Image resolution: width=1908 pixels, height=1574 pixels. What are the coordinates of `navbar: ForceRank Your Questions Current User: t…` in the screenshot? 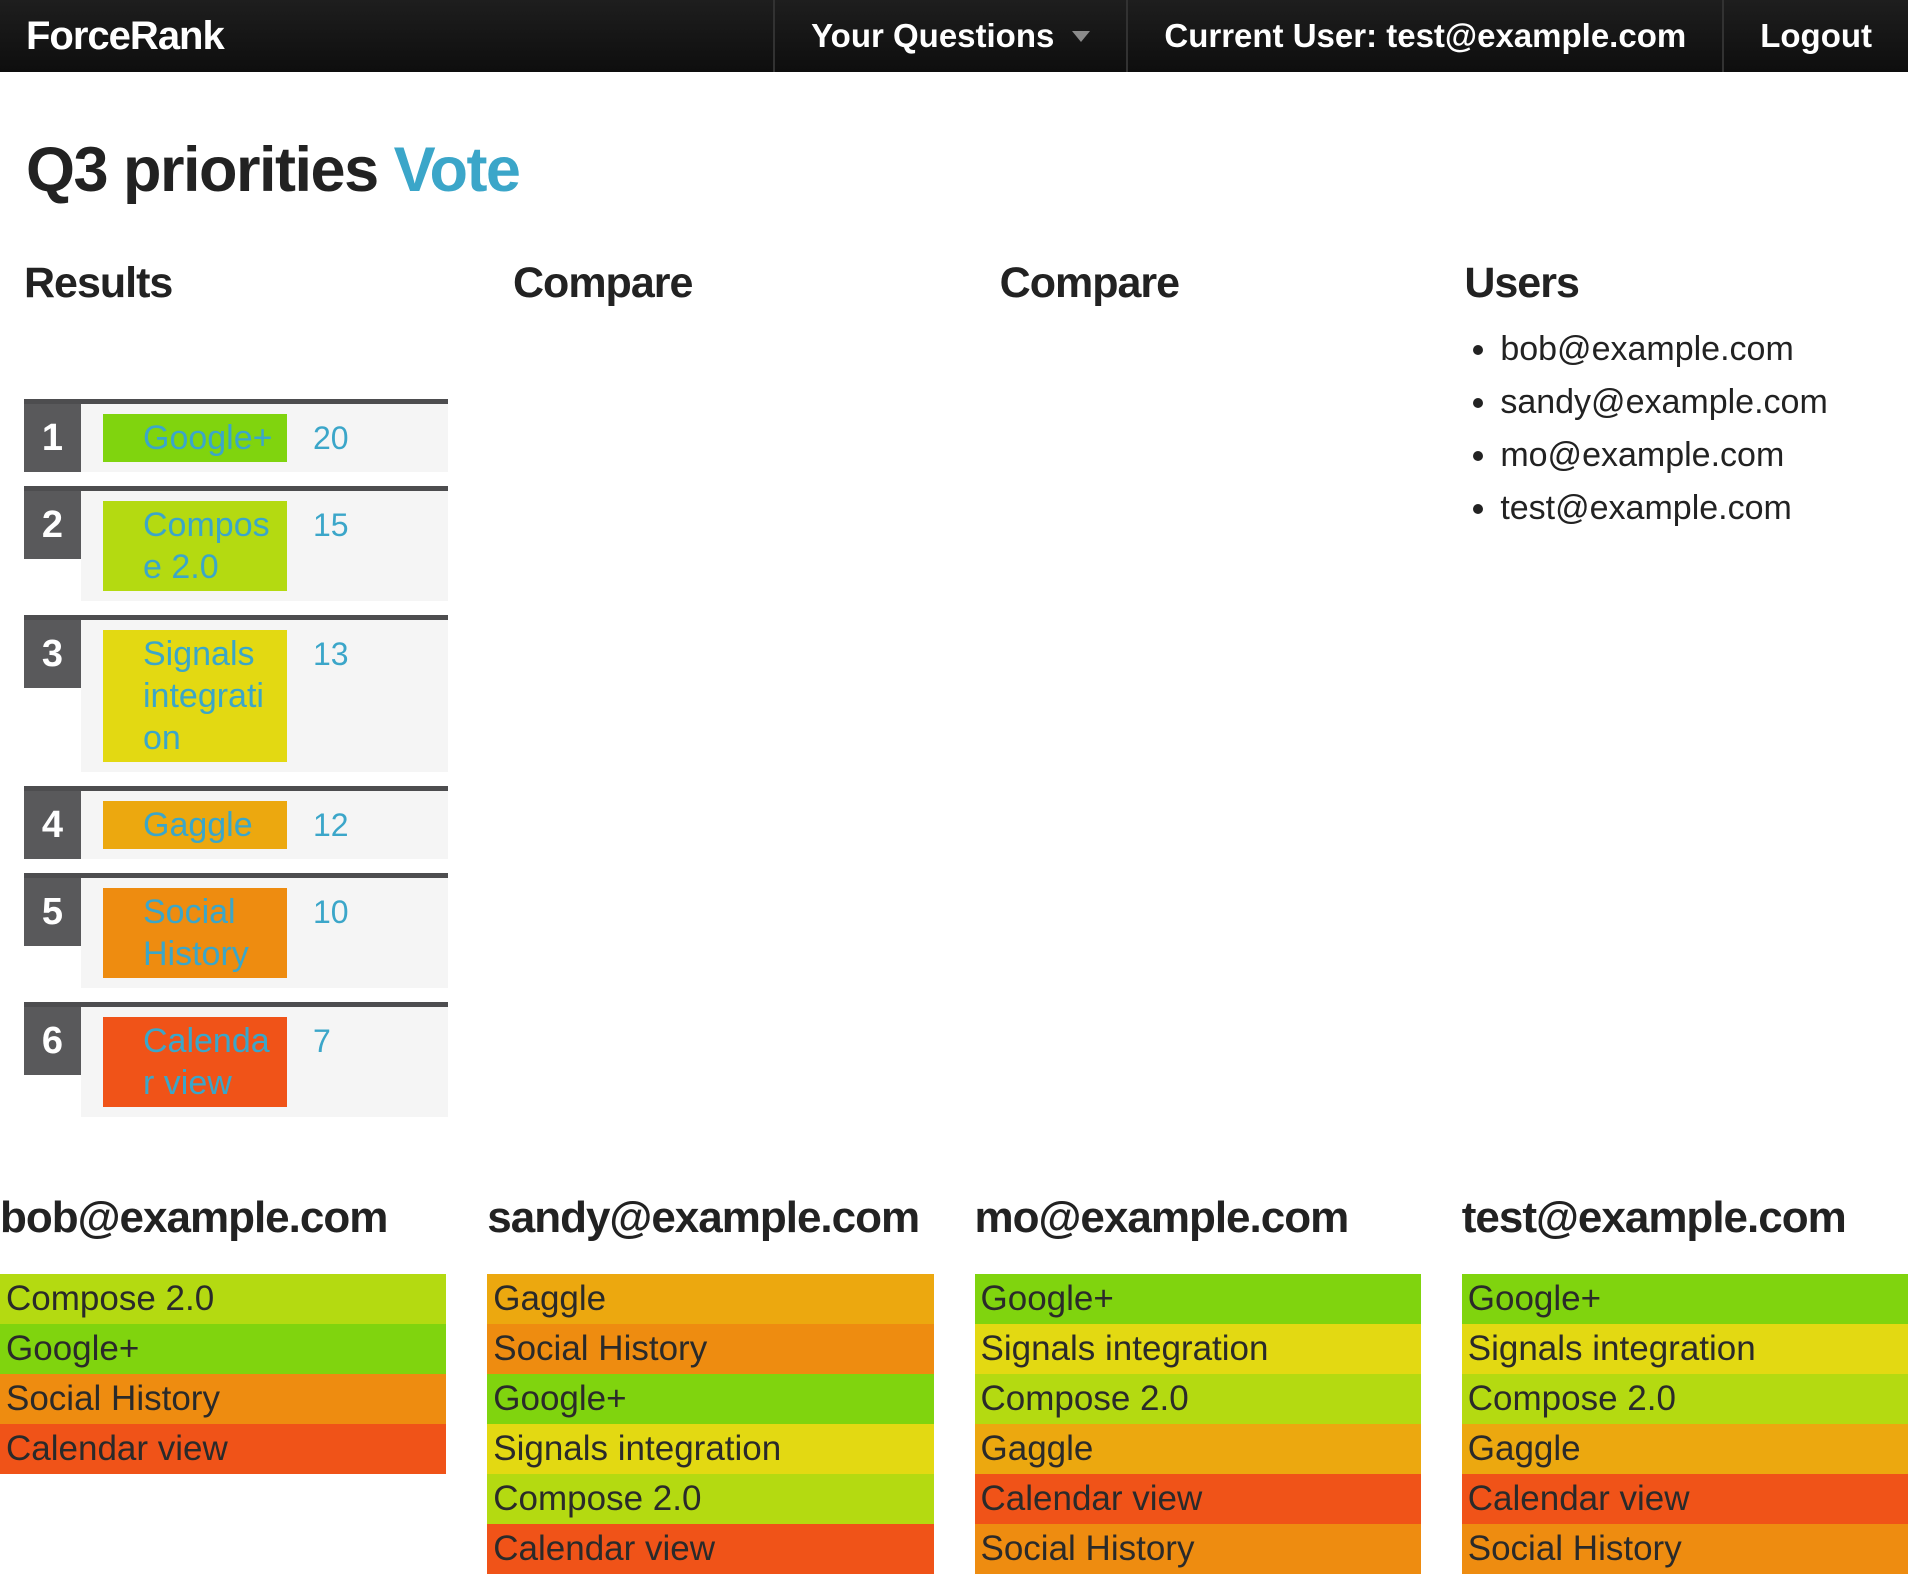 It's located at (954, 36).